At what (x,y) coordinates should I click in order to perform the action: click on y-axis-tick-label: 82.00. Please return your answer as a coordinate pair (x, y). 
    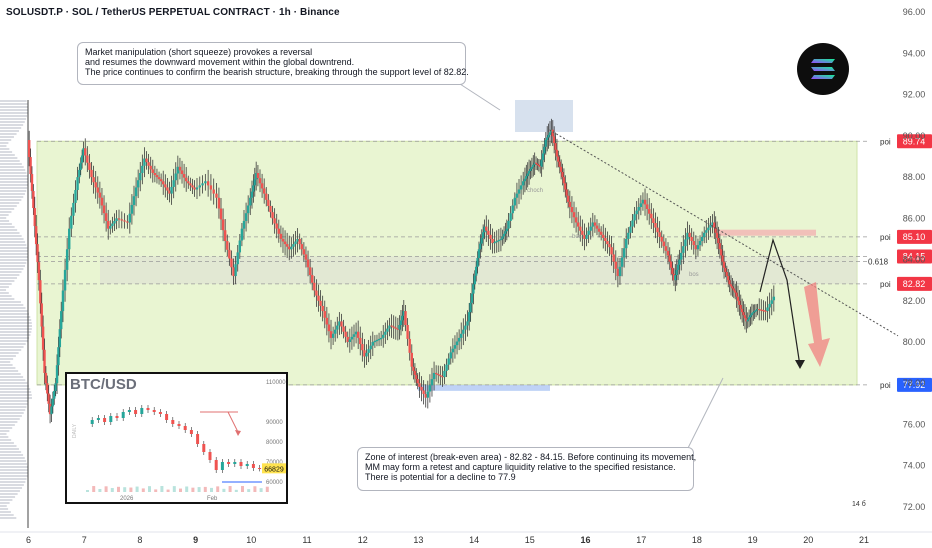
    Looking at the image, I should click on (914, 301).